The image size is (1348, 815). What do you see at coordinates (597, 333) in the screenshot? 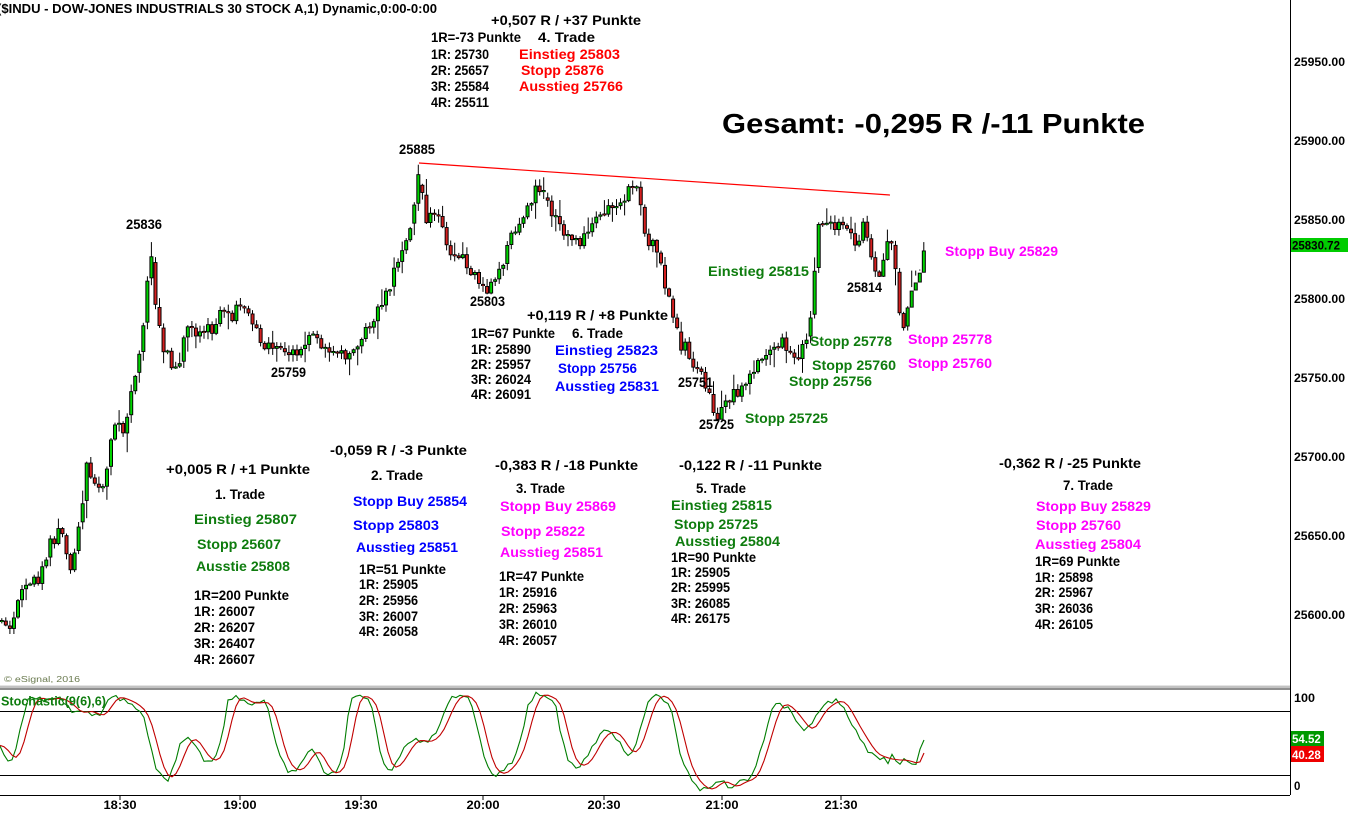
I see `svg-text: 6. Trade` at bounding box center [597, 333].